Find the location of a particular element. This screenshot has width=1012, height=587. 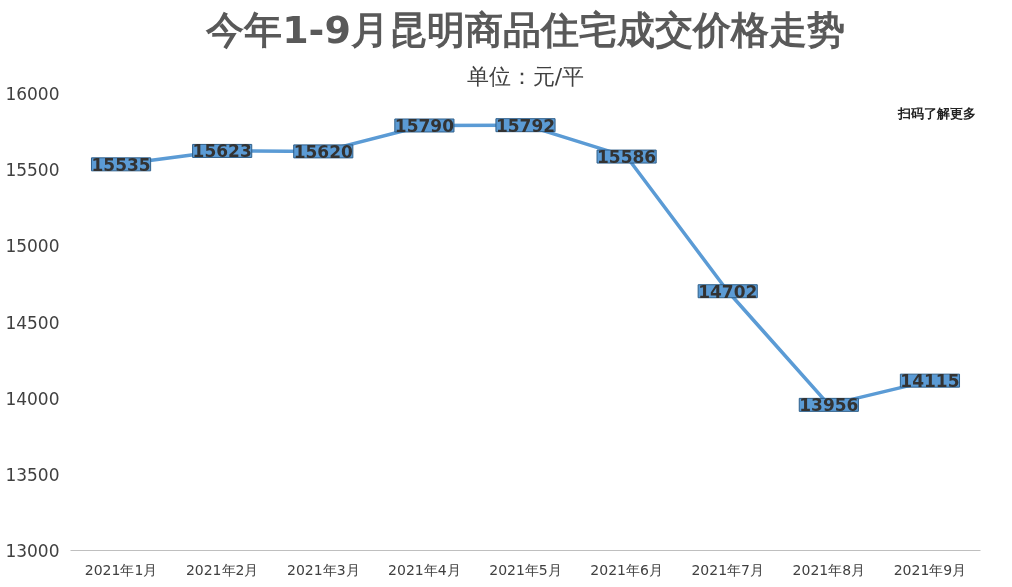

y-tick-label: 13500 is located at coordinates (32, 474).